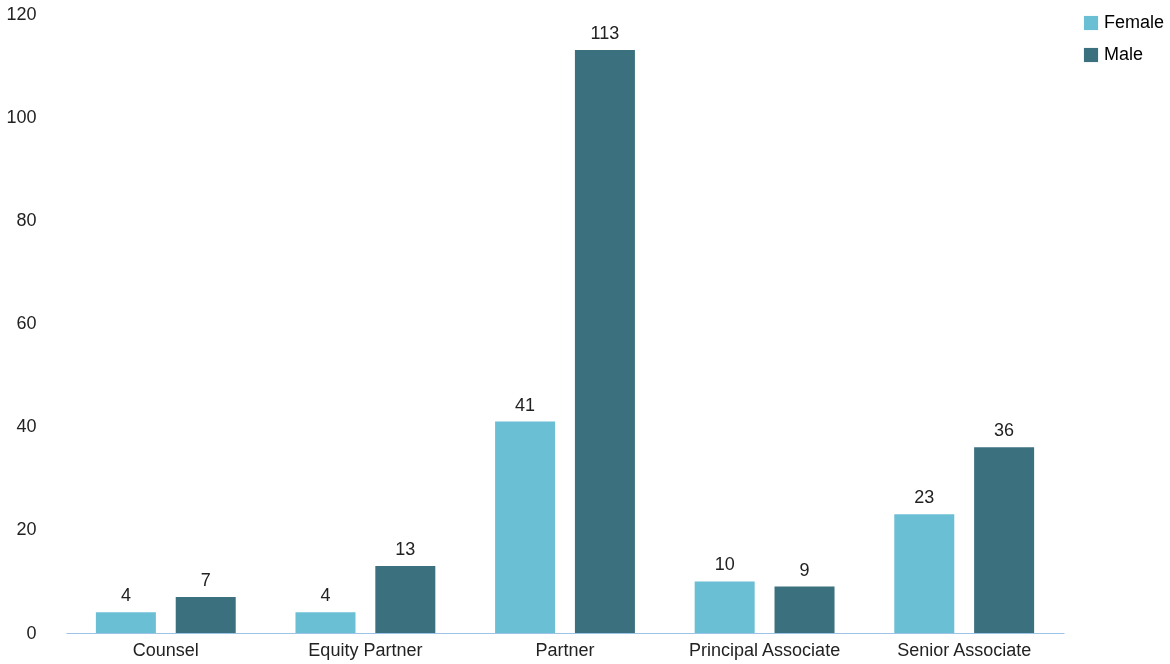  I want to click on y-tick-label: 80, so click(26, 219).